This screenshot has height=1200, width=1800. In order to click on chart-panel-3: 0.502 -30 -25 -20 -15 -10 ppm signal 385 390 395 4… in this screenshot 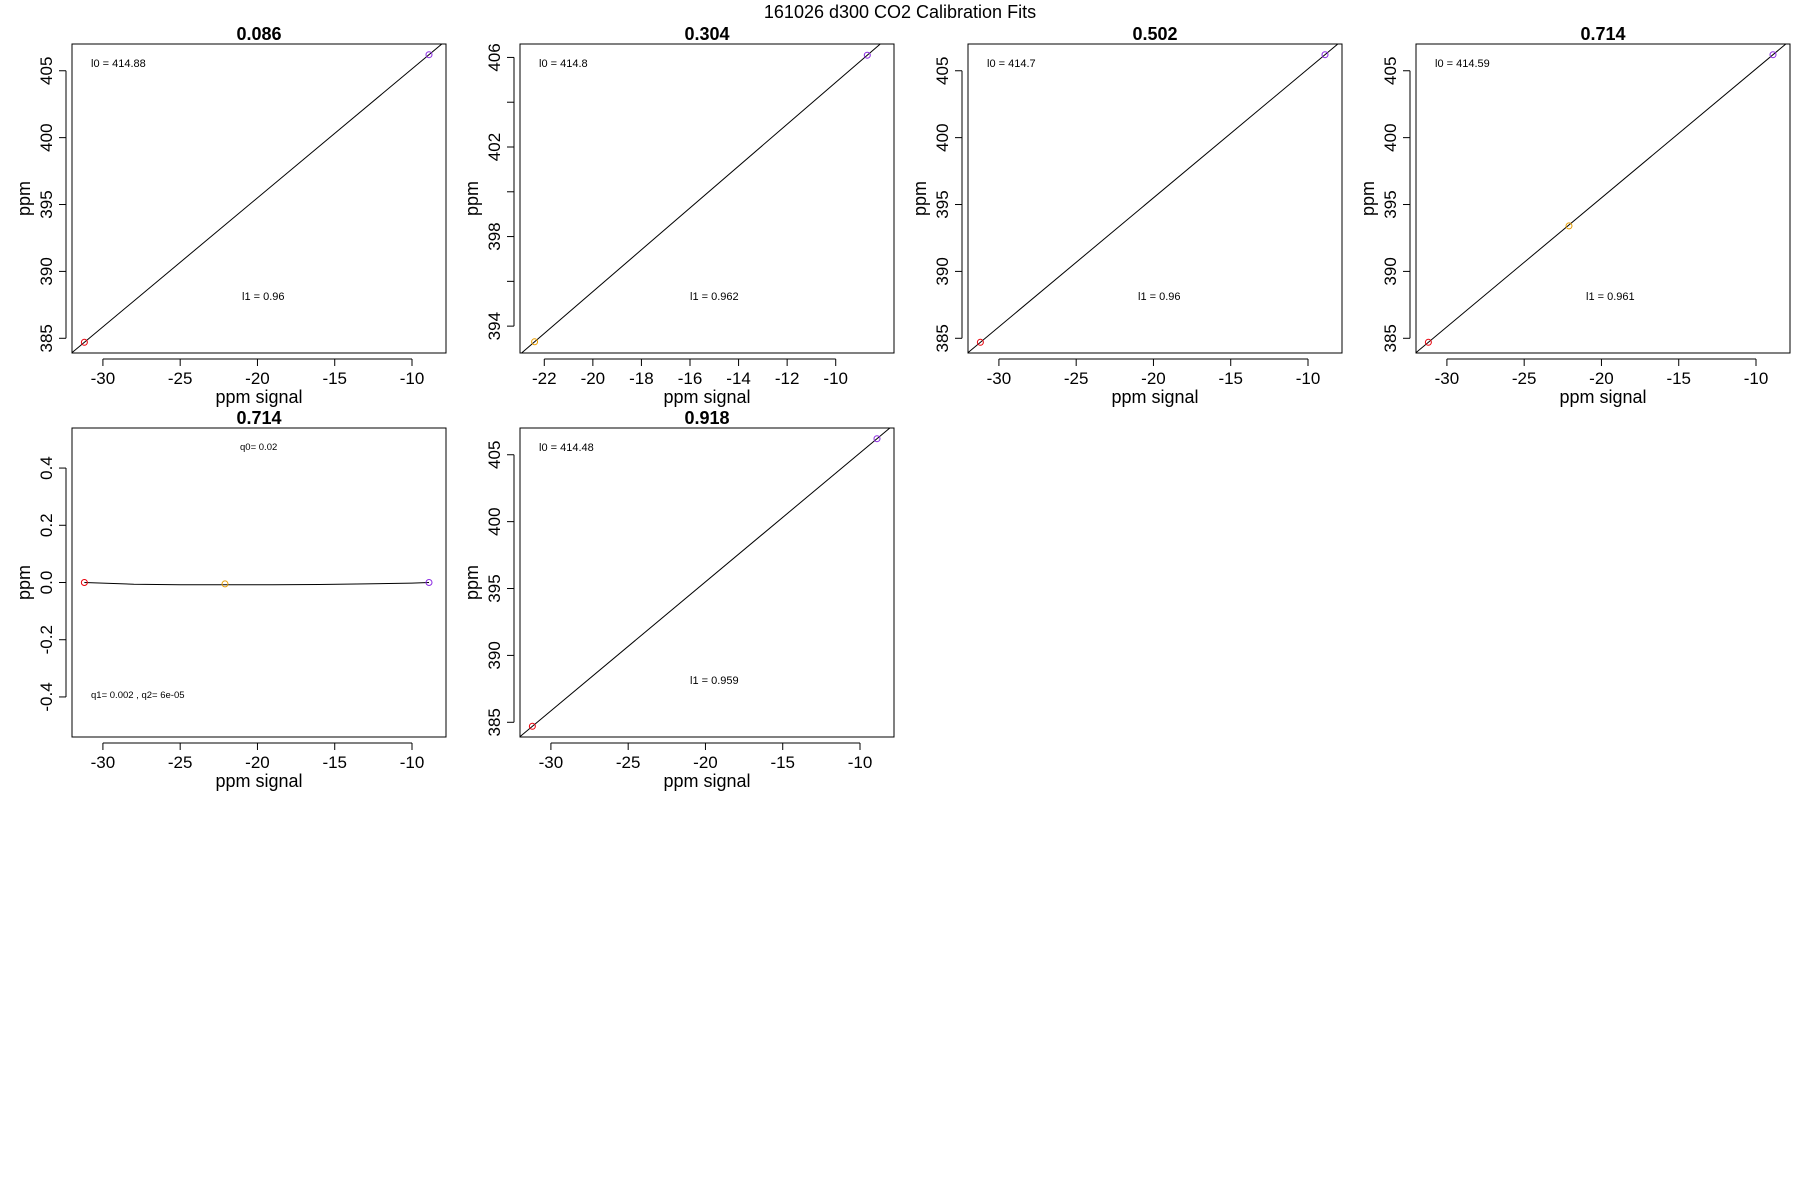, I will do `click(1126, 215)`.